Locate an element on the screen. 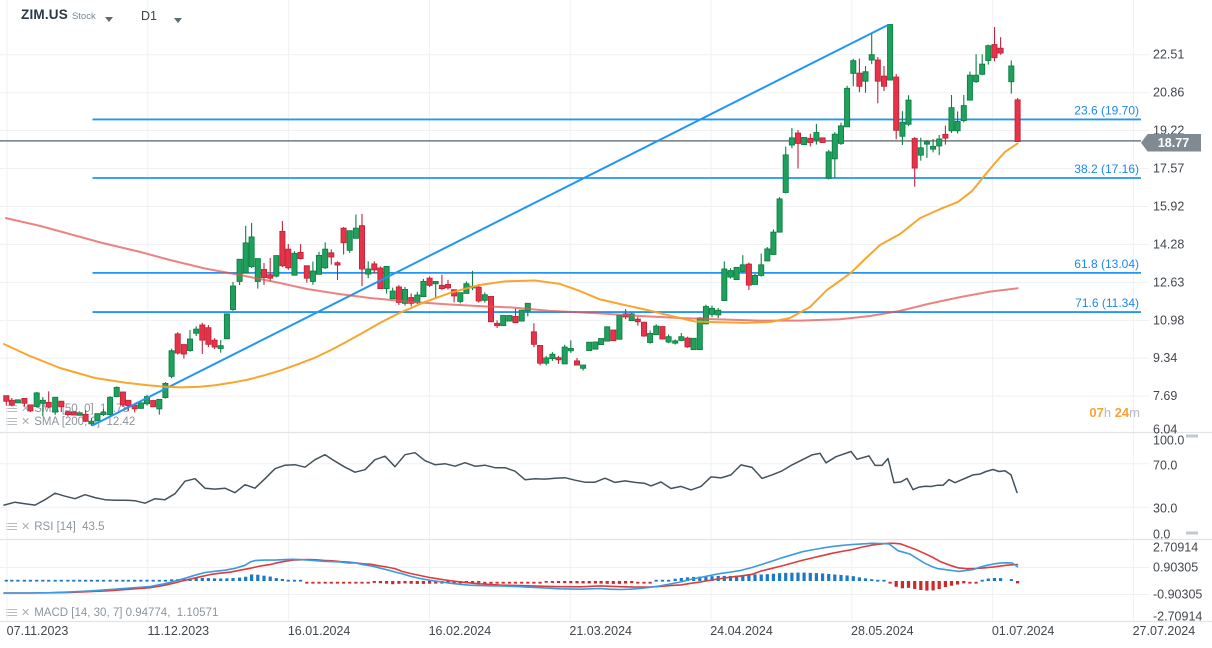  countdown-minutes-unit: m is located at coordinates (1134, 412).